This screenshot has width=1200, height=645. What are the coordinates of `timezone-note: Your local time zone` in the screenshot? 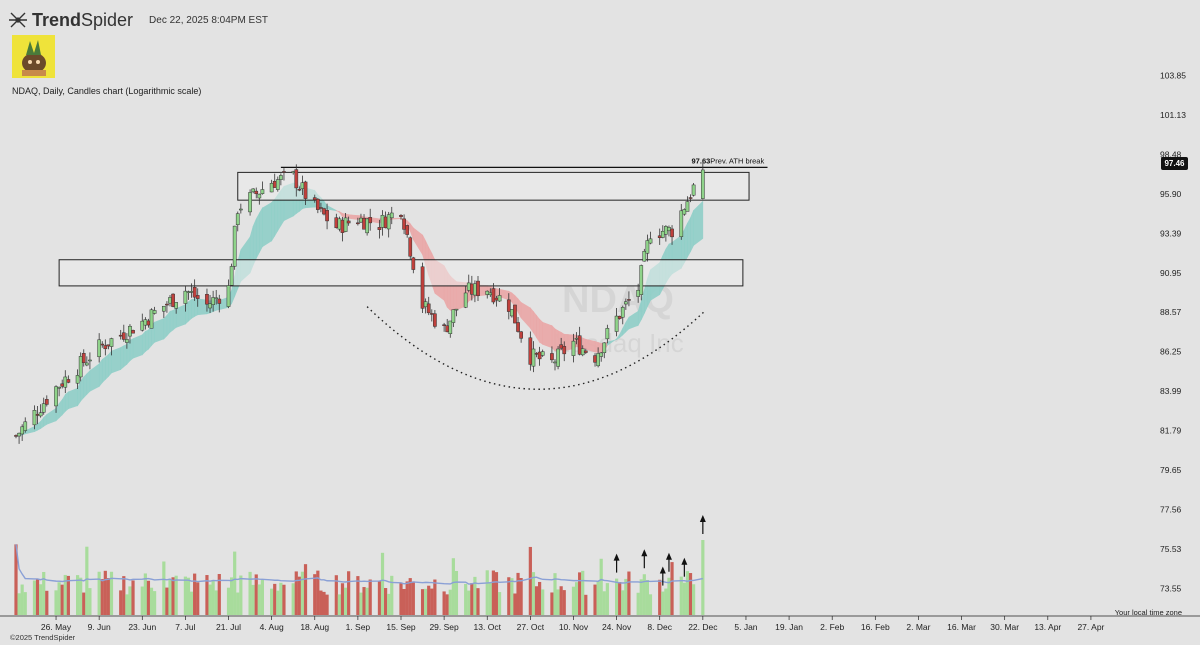 It's located at (1148, 612).